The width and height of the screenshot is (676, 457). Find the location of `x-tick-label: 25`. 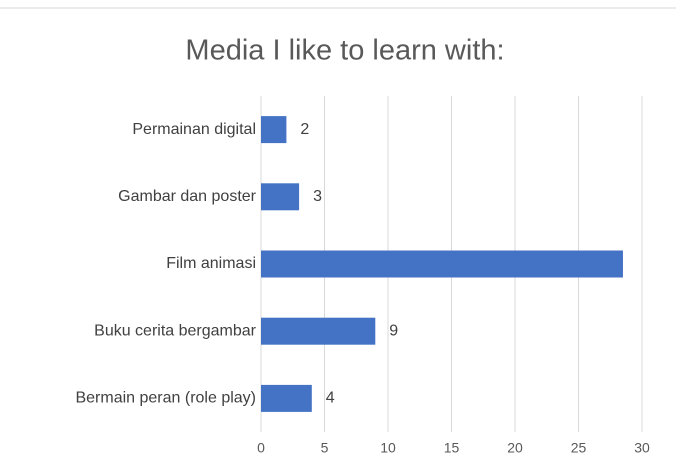

x-tick-label: 25 is located at coordinates (579, 448).